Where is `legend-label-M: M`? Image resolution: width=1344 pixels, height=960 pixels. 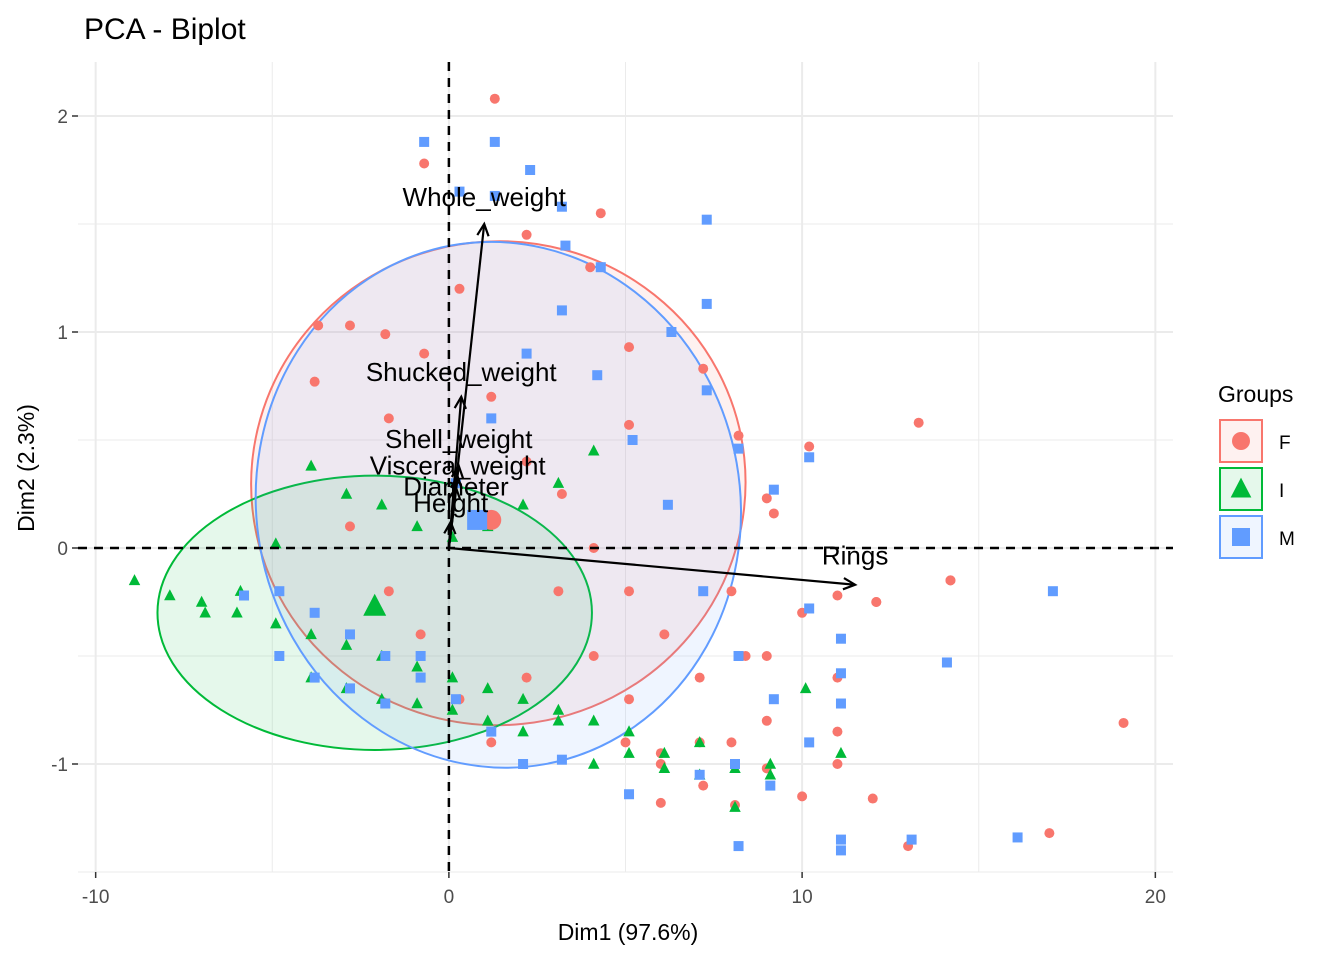 legend-label-M: M is located at coordinates (1287, 539).